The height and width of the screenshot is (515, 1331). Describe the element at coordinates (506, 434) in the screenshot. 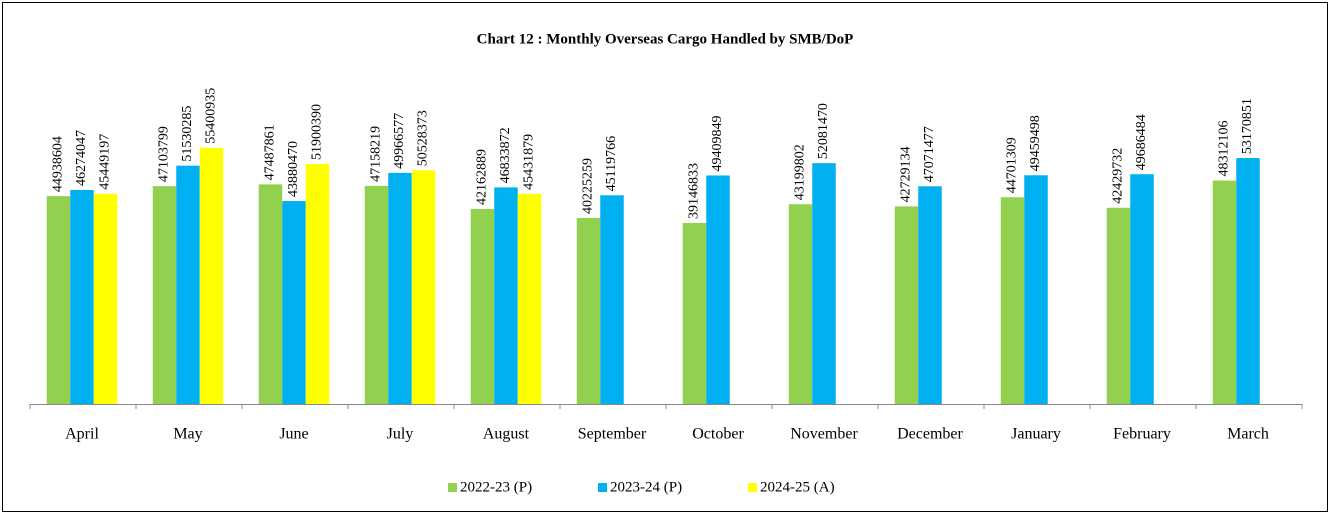

I see `x-tick-label: August` at that location.